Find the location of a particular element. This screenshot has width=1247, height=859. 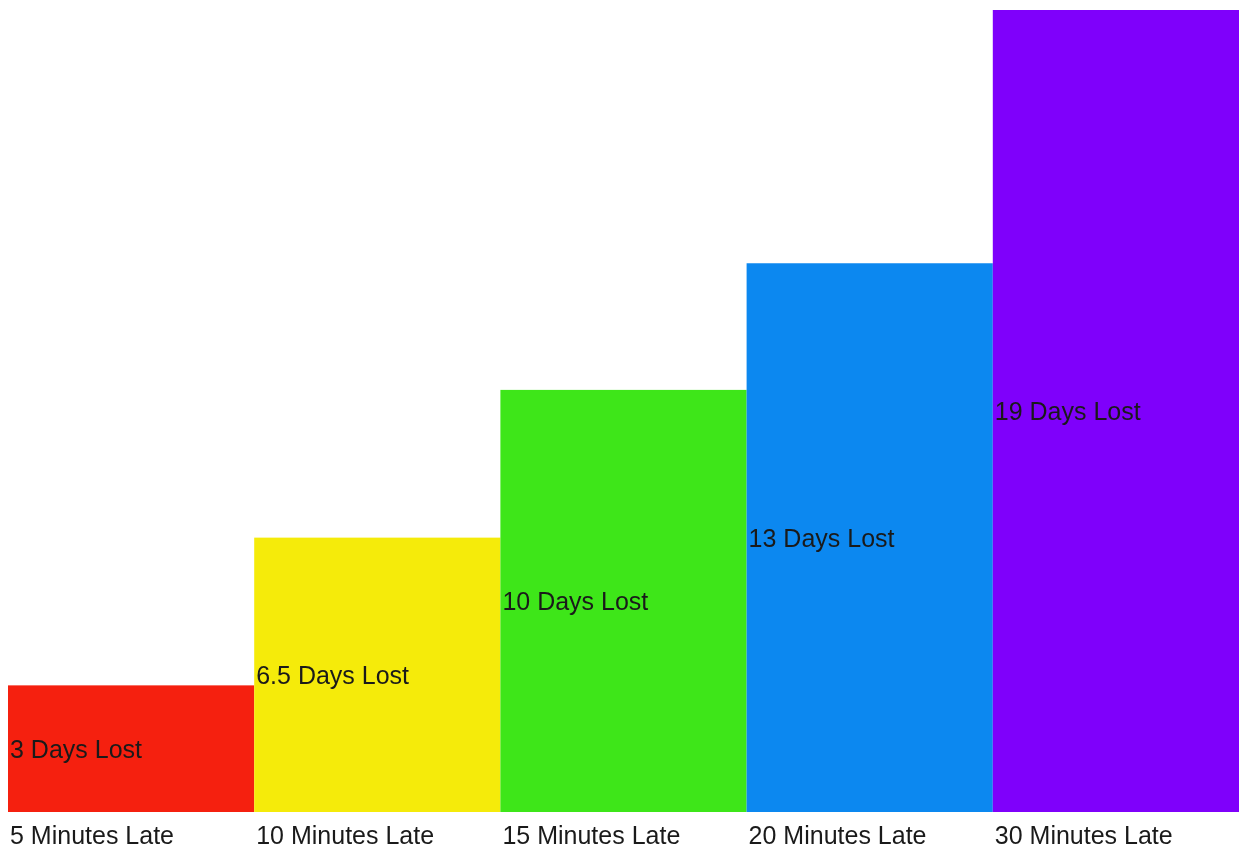

data-label: 3 Days Lost is located at coordinates (76, 748).